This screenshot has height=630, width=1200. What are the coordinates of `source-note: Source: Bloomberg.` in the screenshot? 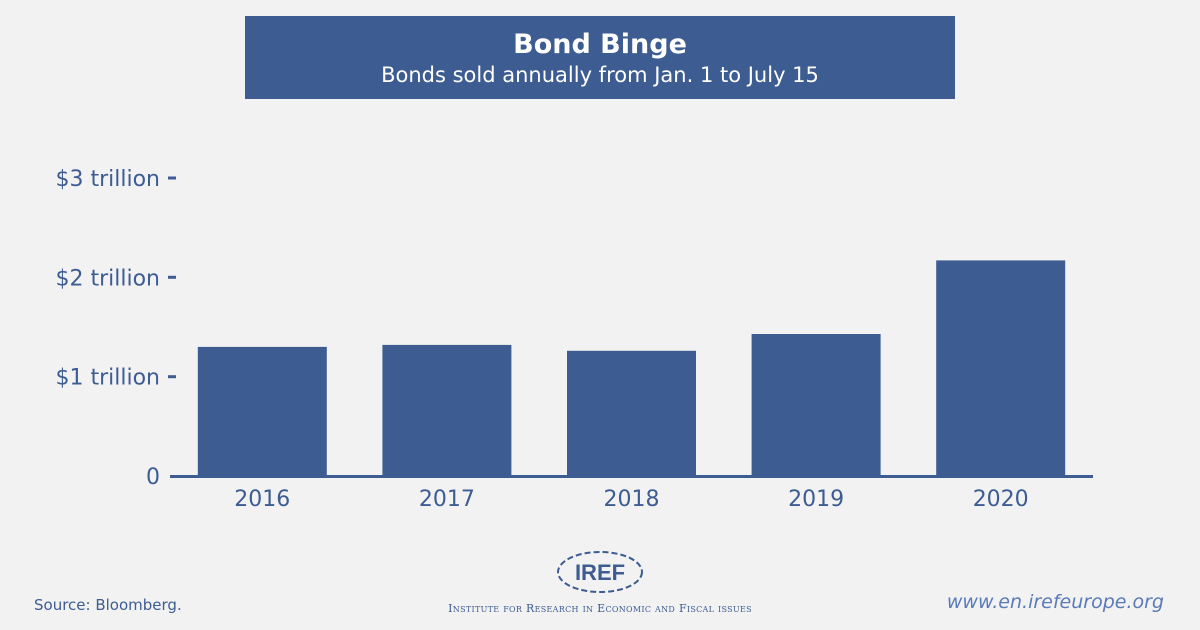 It's located at (108, 605).